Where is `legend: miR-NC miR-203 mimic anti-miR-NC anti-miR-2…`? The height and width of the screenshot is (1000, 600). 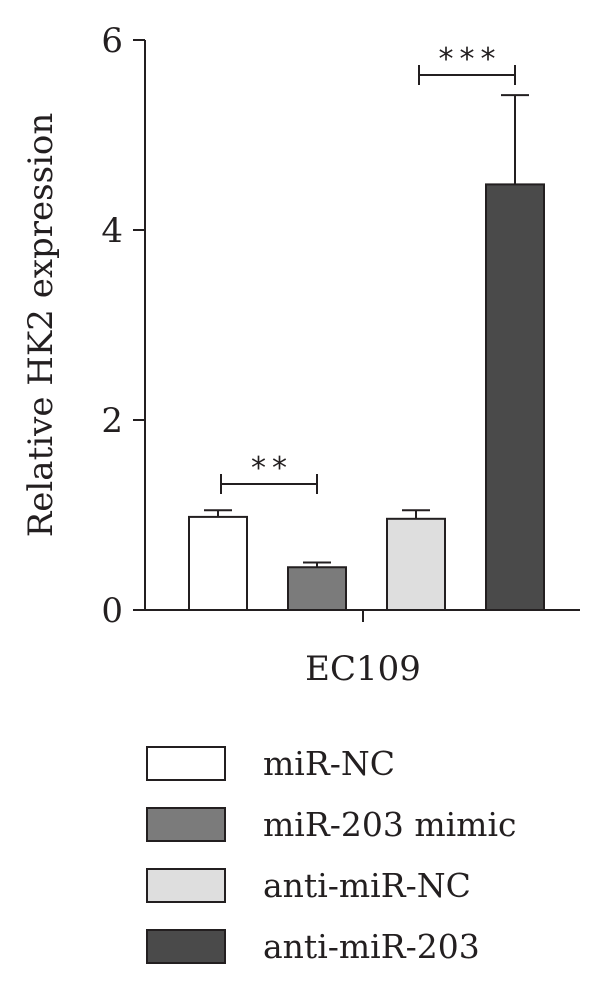 legend: miR-NC miR-203 mimic anti-miR-NC anti-miR-2… is located at coordinates (331, 855).